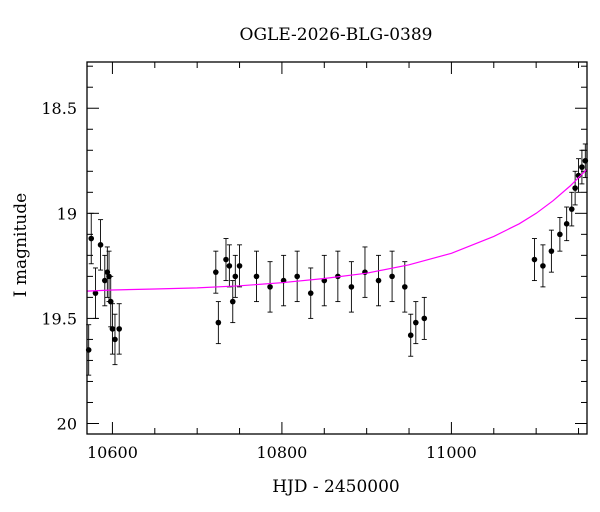 The width and height of the screenshot is (600, 512). Describe the element at coordinates (21, 245) in the screenshot. I see `y-axis-label: I magnitude` at that location.